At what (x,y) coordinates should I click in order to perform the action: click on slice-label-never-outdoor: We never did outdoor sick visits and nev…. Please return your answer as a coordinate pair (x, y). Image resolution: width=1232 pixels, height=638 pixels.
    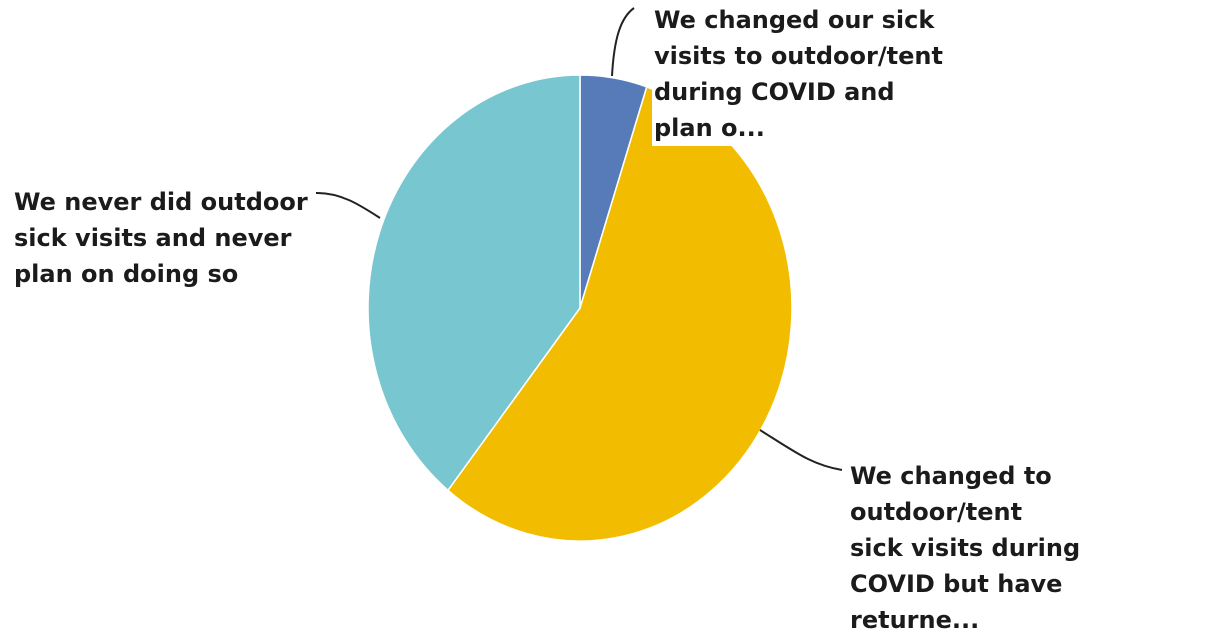
    Looking at the image, I should click on (164, 238).